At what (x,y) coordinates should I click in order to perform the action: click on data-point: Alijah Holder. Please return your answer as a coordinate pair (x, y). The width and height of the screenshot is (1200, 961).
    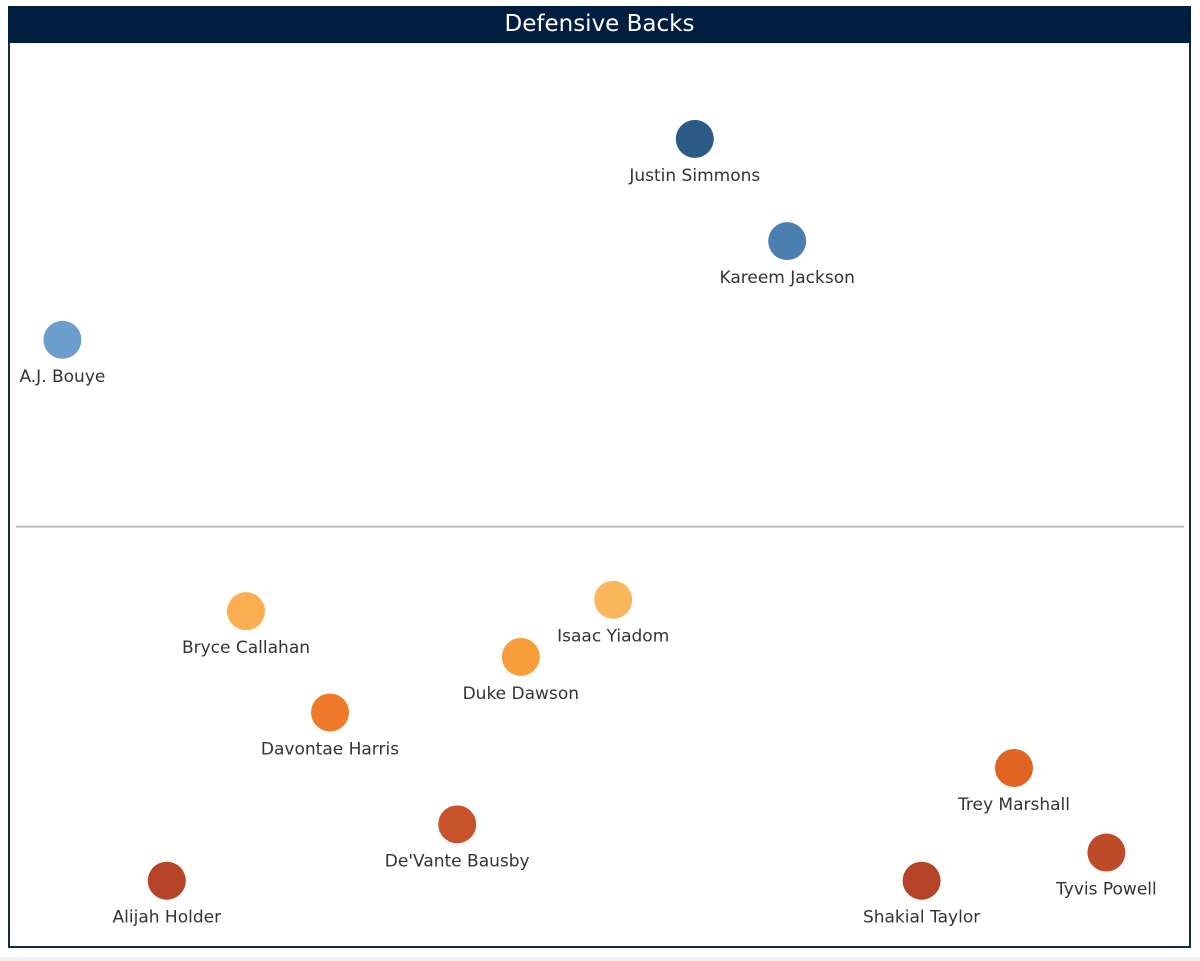
    Looking at the image, I should click on (167, 894).